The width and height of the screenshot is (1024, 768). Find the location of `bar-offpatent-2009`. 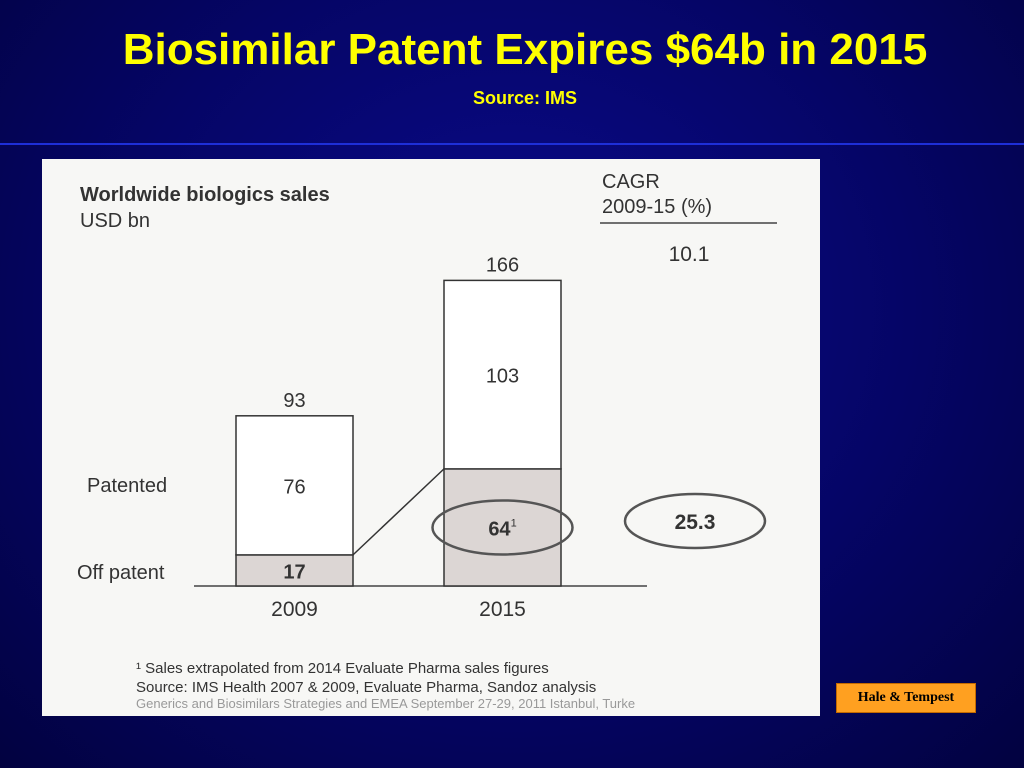

bar-offpatent-2009 is located at coordinates (294, 570).